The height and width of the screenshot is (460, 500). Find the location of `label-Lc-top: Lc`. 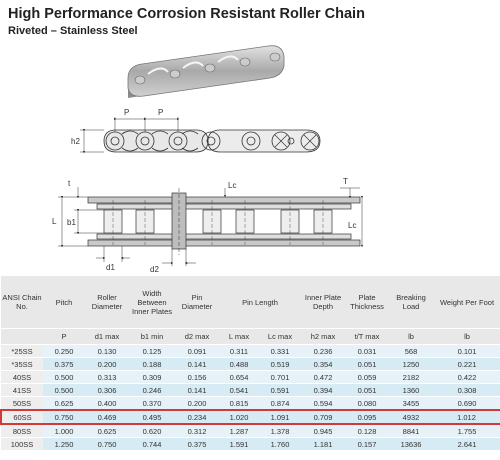

label-Lc-top: Lc is located at coordinates (232, 185).